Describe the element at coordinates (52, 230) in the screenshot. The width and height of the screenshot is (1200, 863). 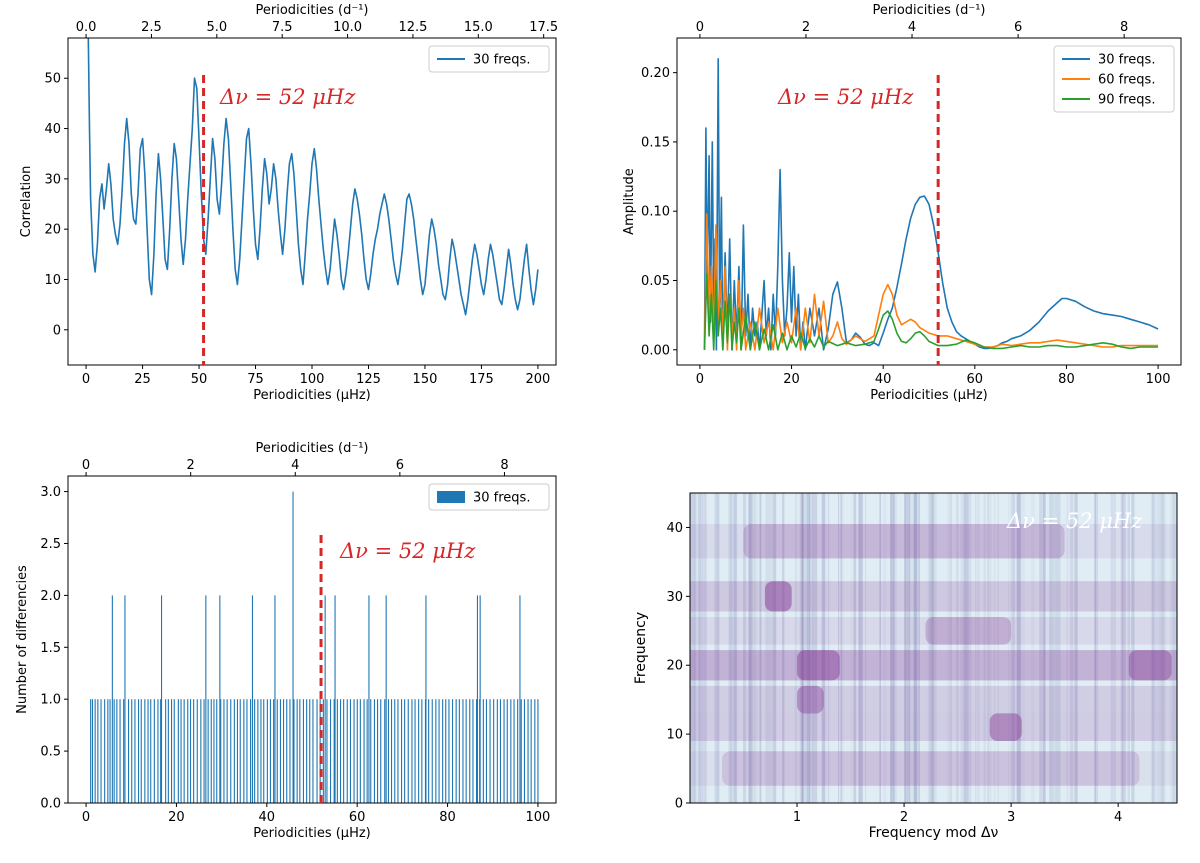
I see `y-tick-label: 20` at that location.